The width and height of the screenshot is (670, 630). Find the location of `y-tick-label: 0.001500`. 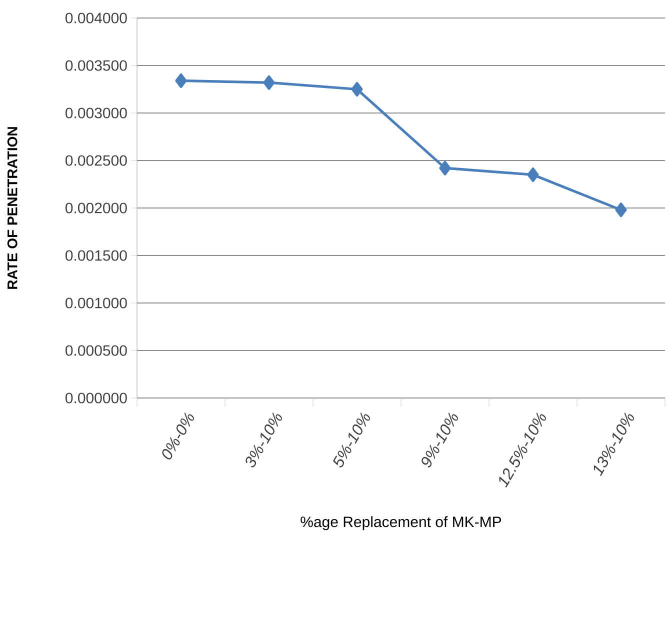

y-tick-label: 0.001500 is located at coordinates (96, 255).